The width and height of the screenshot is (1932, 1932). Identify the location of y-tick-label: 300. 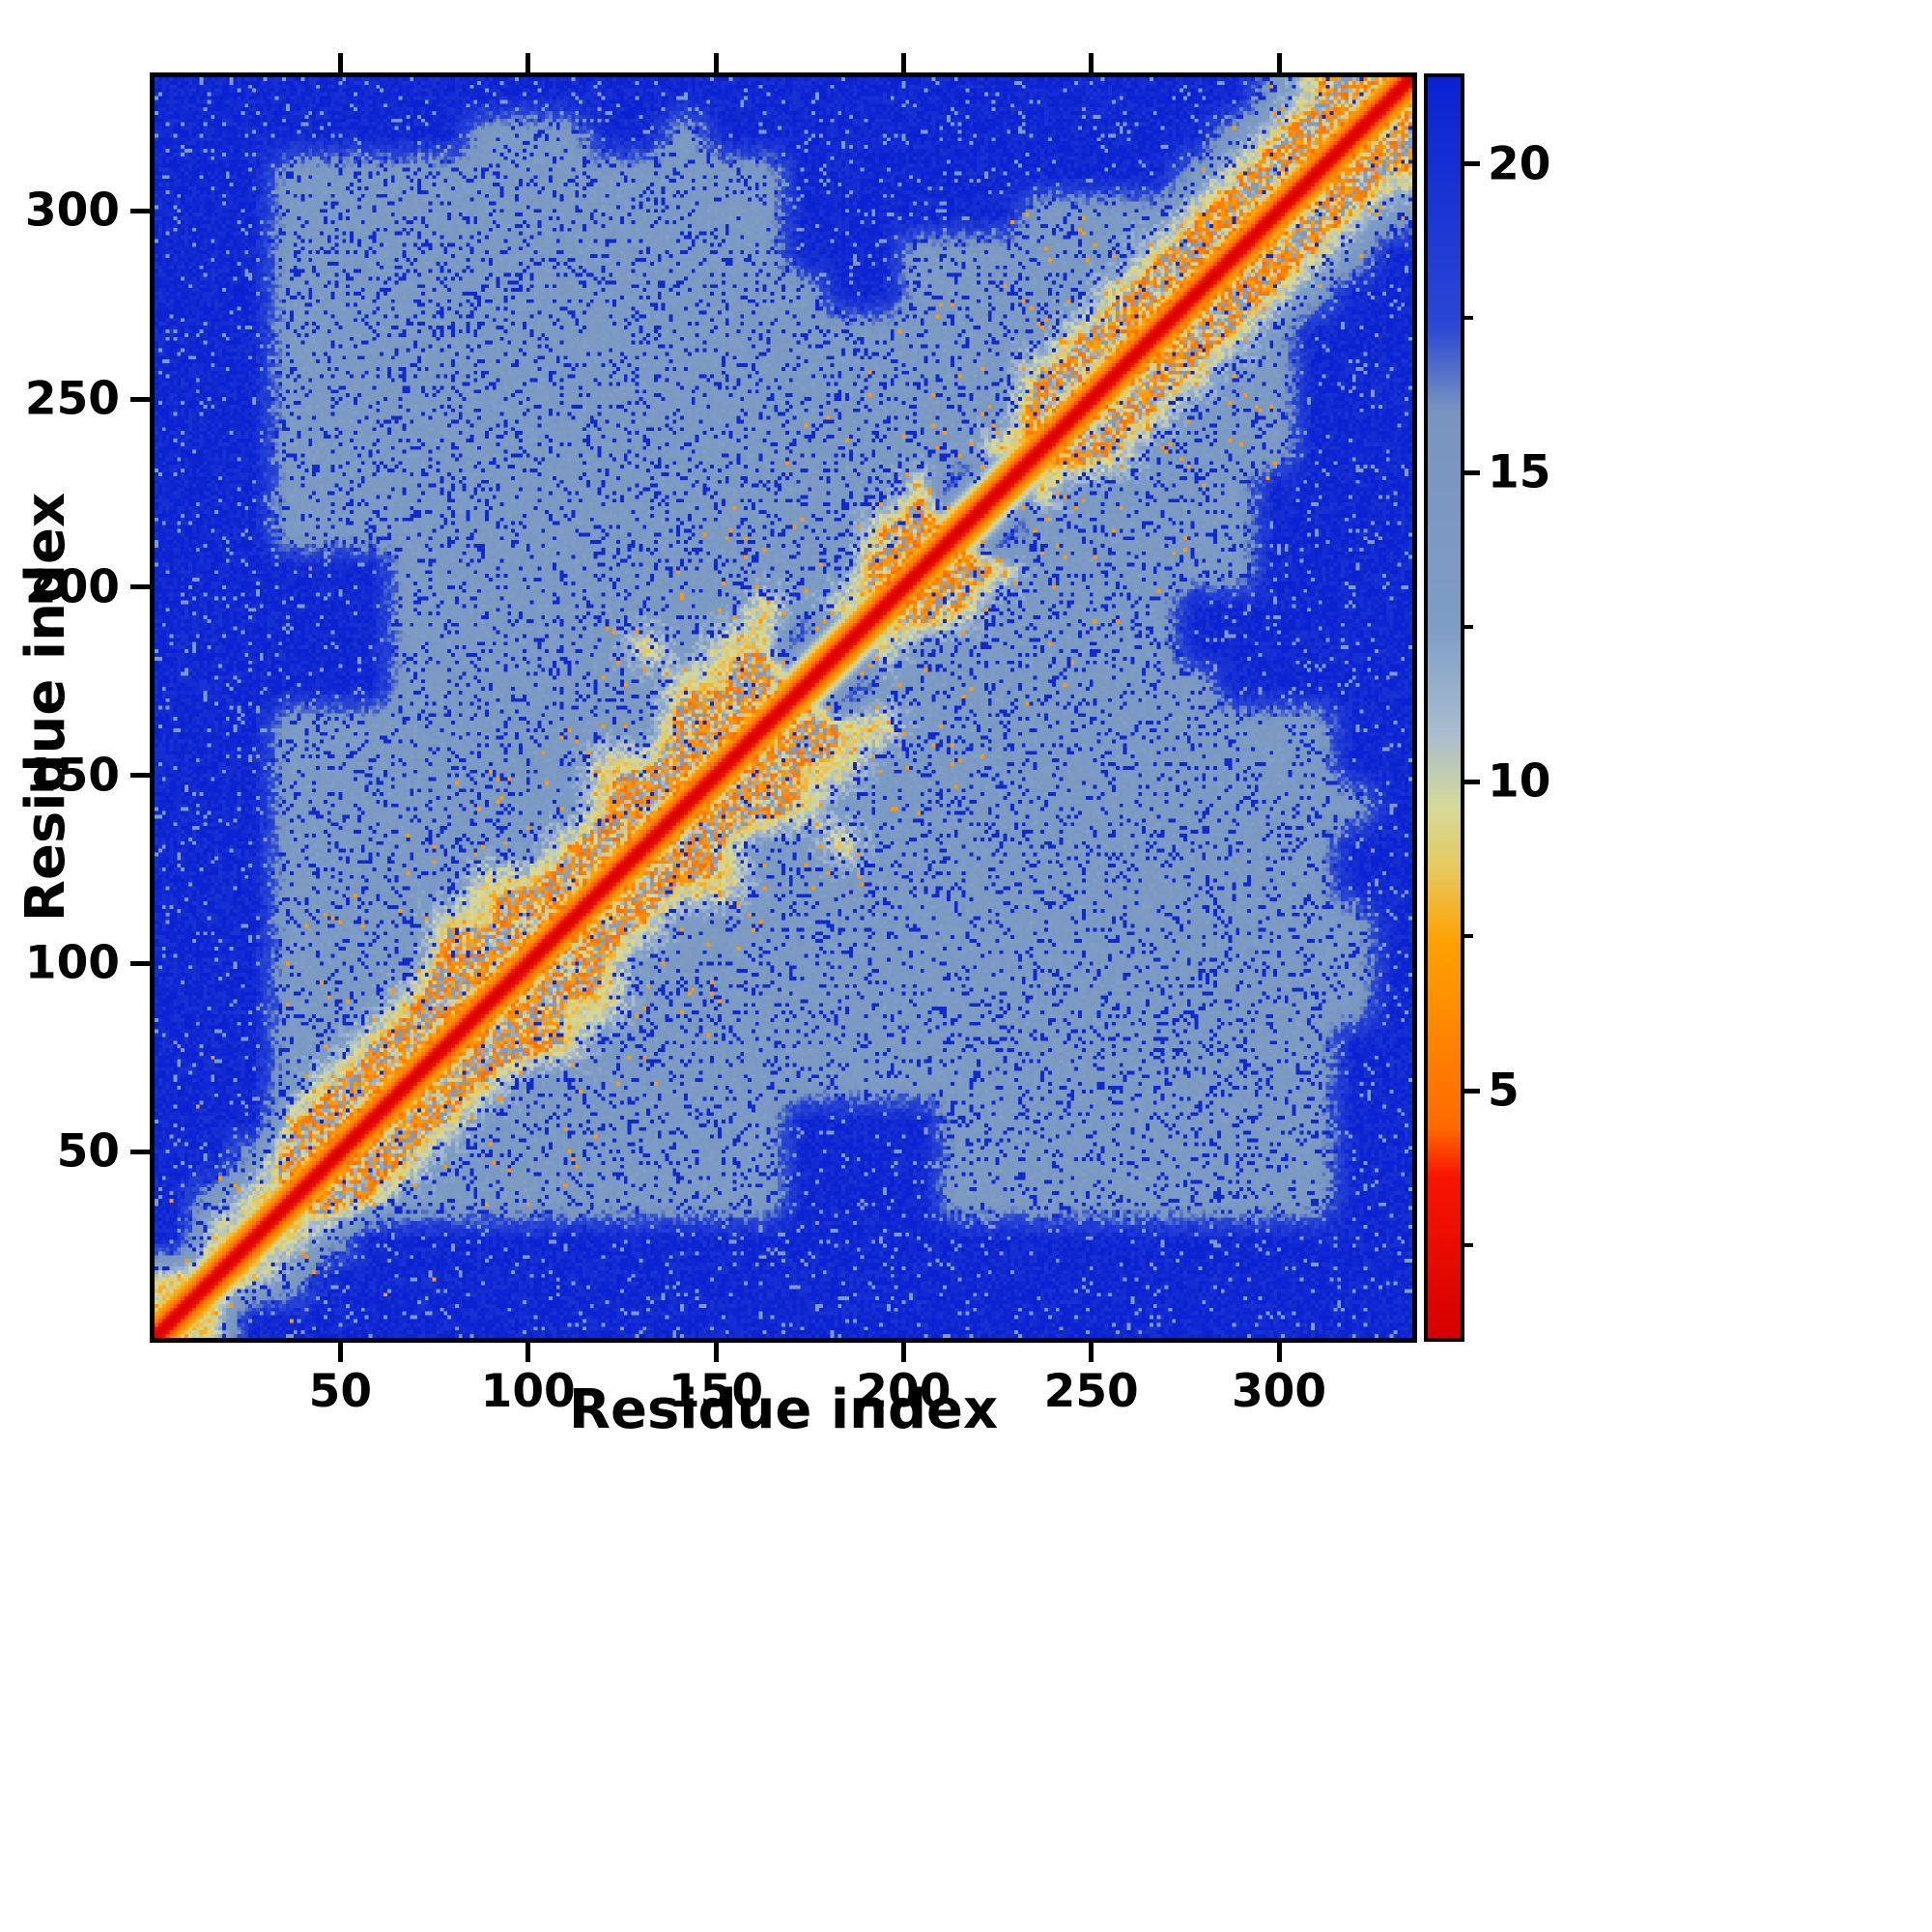
(72, 211).